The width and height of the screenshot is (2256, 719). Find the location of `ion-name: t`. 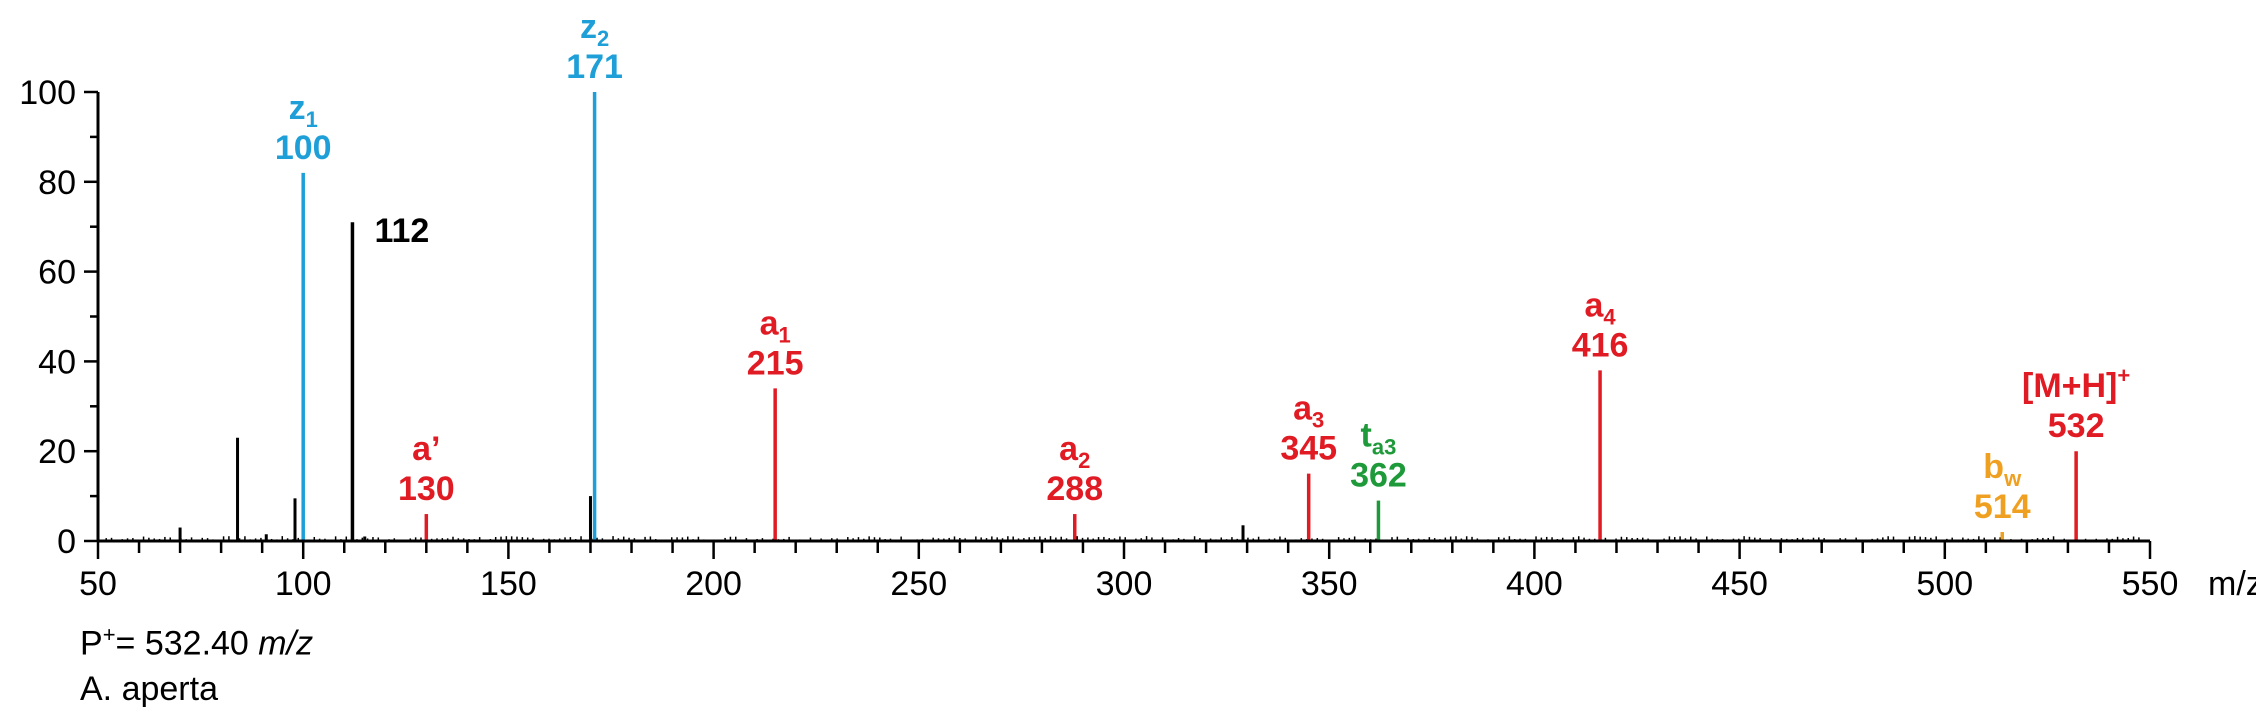

ion-name: t is located at coordinates (1366, 436).